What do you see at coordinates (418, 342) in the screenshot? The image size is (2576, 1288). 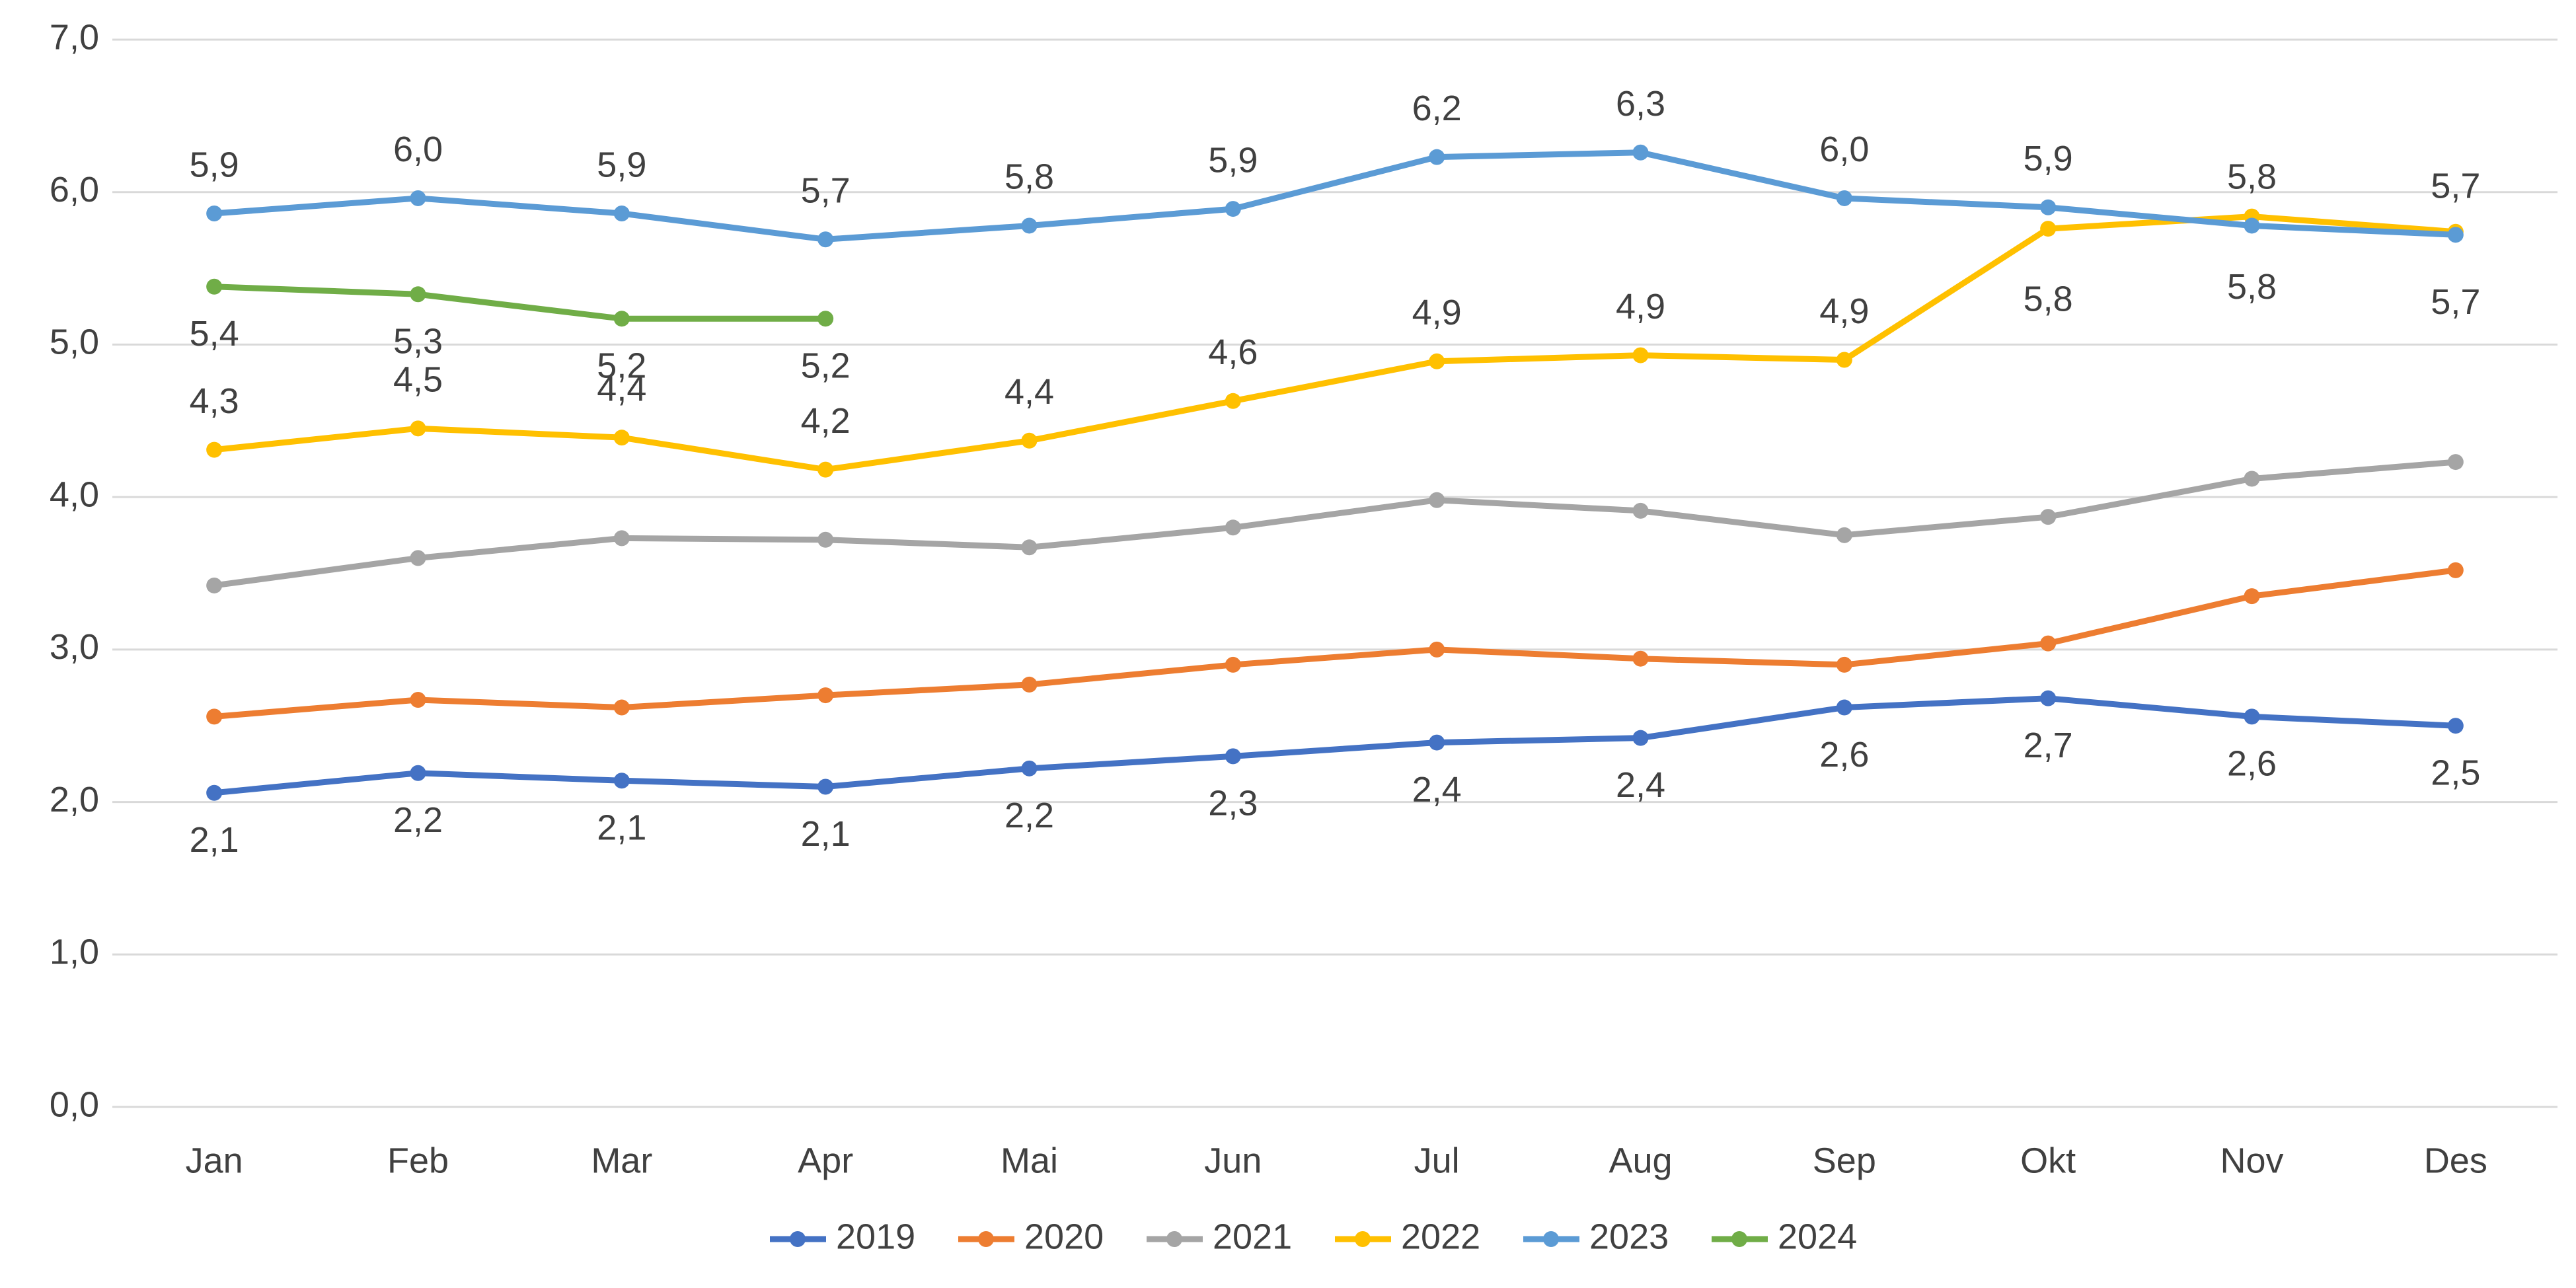 I see `data-label: 5,3` at bounding box center [418, 342].